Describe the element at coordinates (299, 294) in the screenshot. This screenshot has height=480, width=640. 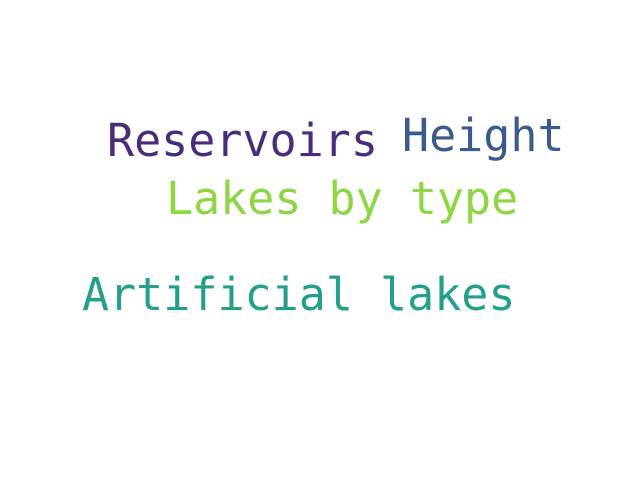
I see `word-artificial-lakes: Artificial lakes` at that location.